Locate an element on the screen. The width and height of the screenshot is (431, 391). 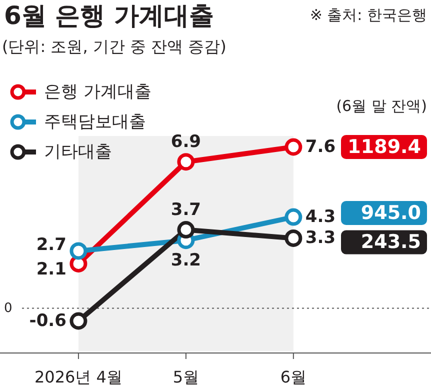
ref-line-label: 0 is located at coordinates (8, 308).